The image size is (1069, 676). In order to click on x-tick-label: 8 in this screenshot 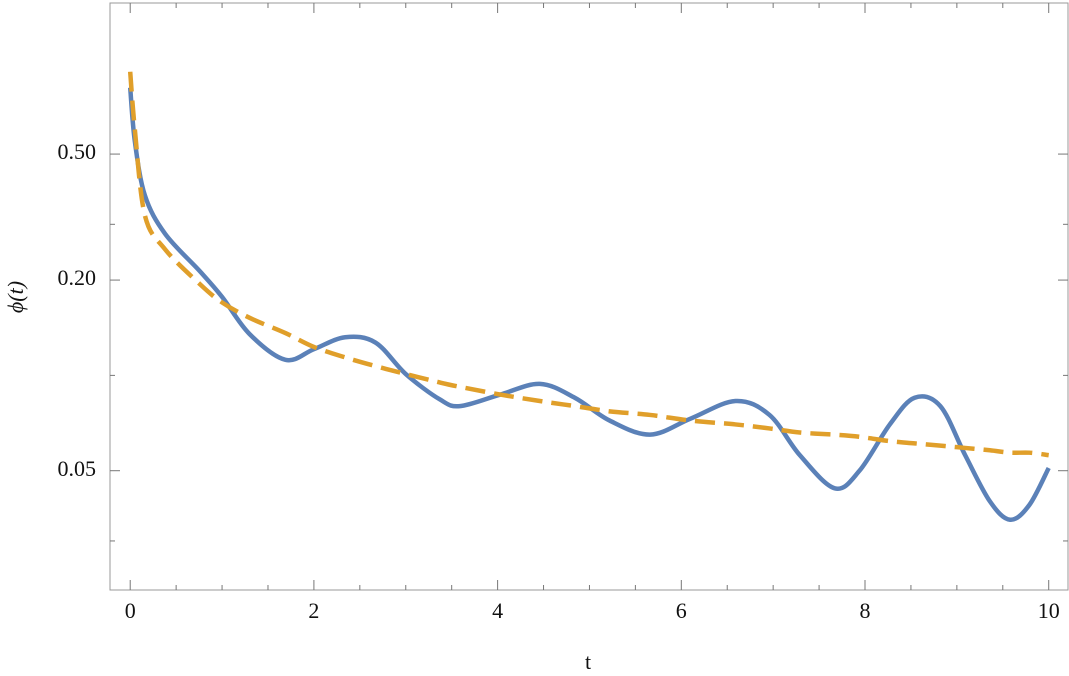, I will do `click(865, 610)`.